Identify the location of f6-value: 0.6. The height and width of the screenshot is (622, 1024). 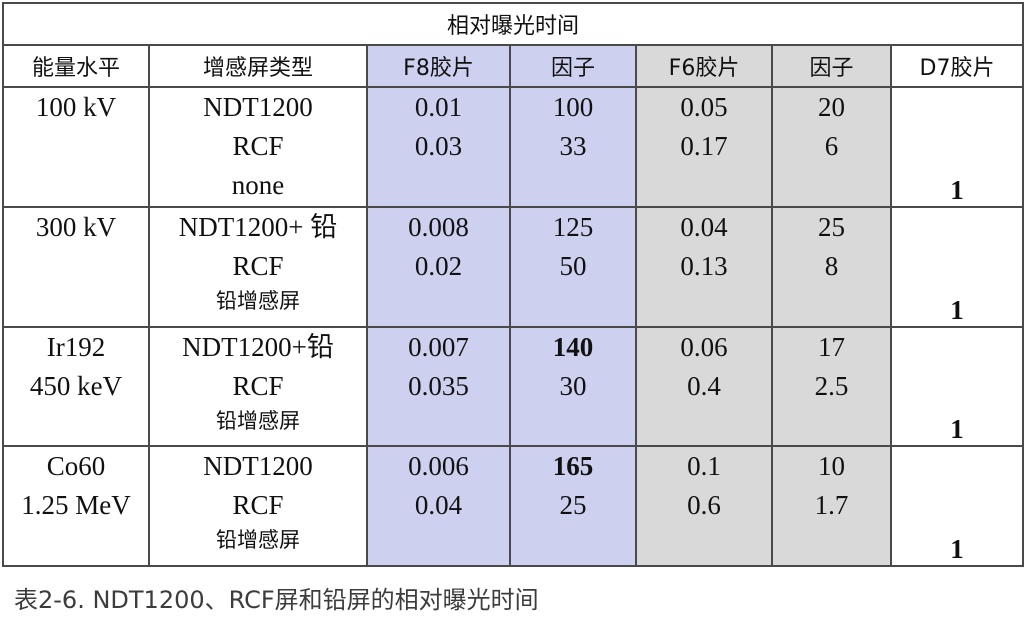
(704, 505).